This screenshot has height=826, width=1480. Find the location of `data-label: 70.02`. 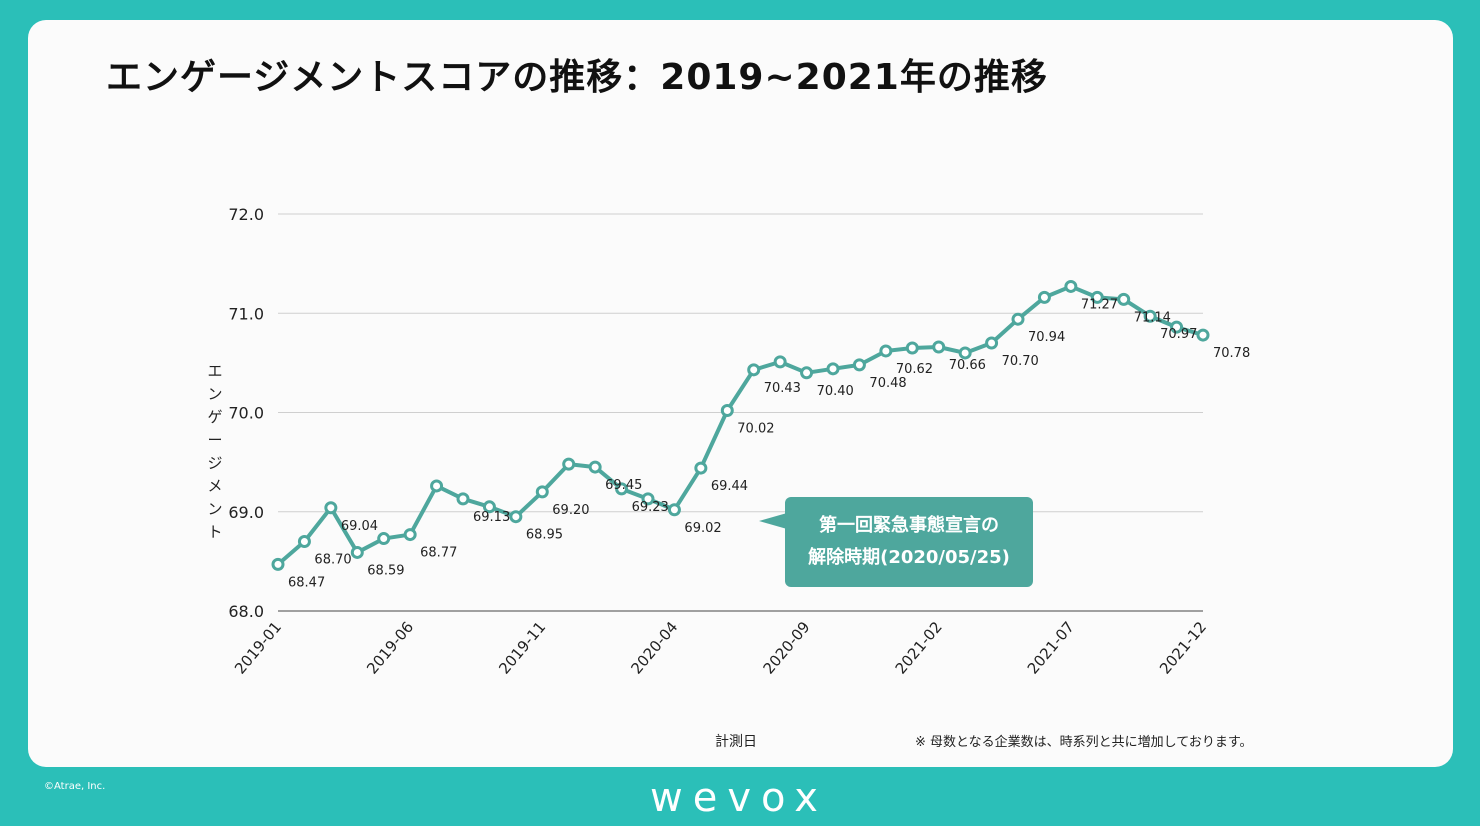

data-label: 70.02 is located at coordinates (755, 429).